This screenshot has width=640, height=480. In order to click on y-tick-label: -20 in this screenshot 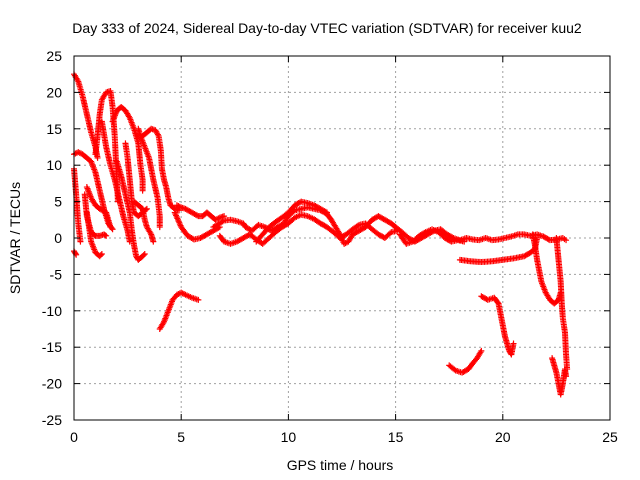, I will do `click(52, 384)`.